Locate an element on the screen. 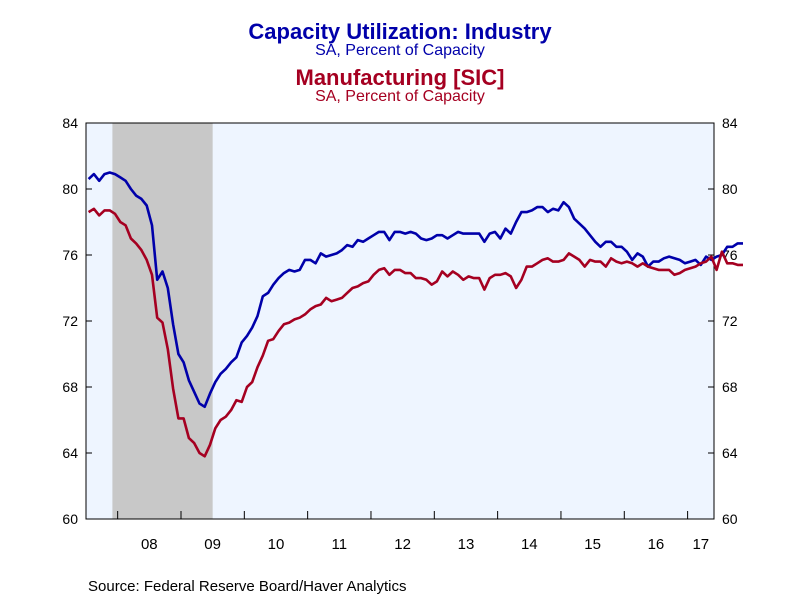 Image resolution: width=800 pixels, height=600 pixels. x-tick-label: 11 is located at coordinates (340, 544).